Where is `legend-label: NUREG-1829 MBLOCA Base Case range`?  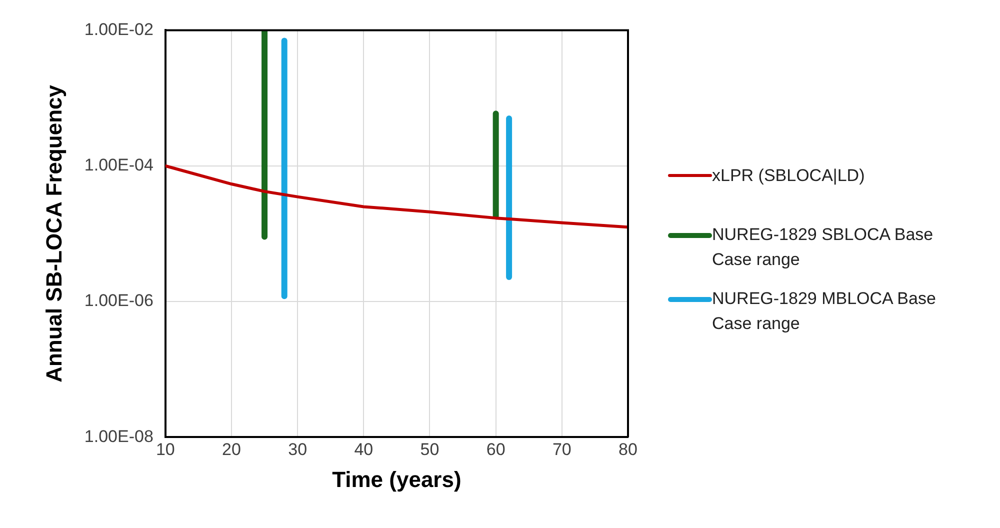 legend-label: NUREG-1829 MBLOCA Base Case range is located at coordinates (824, 311).